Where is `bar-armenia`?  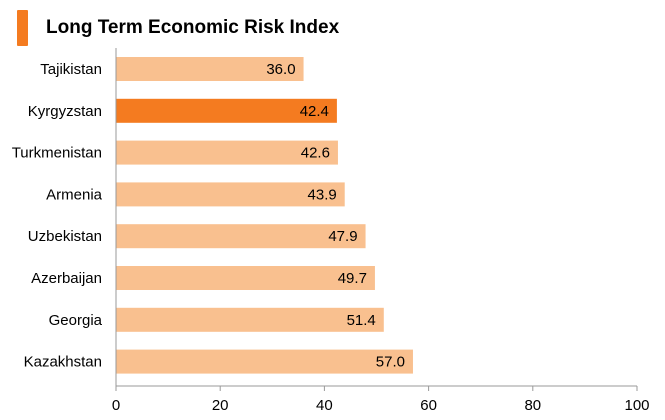 bar-armenia is located at coordinates (230, 194).